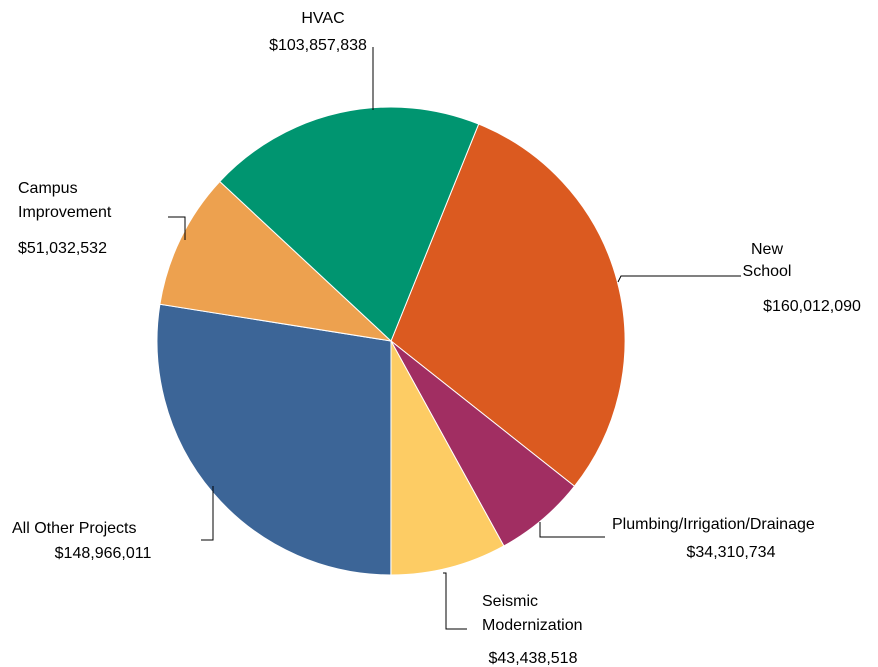 This screenshot has width=878, height=667. I want to click on slice-label-seismic-modernization: Seismic, so click(510, 601).